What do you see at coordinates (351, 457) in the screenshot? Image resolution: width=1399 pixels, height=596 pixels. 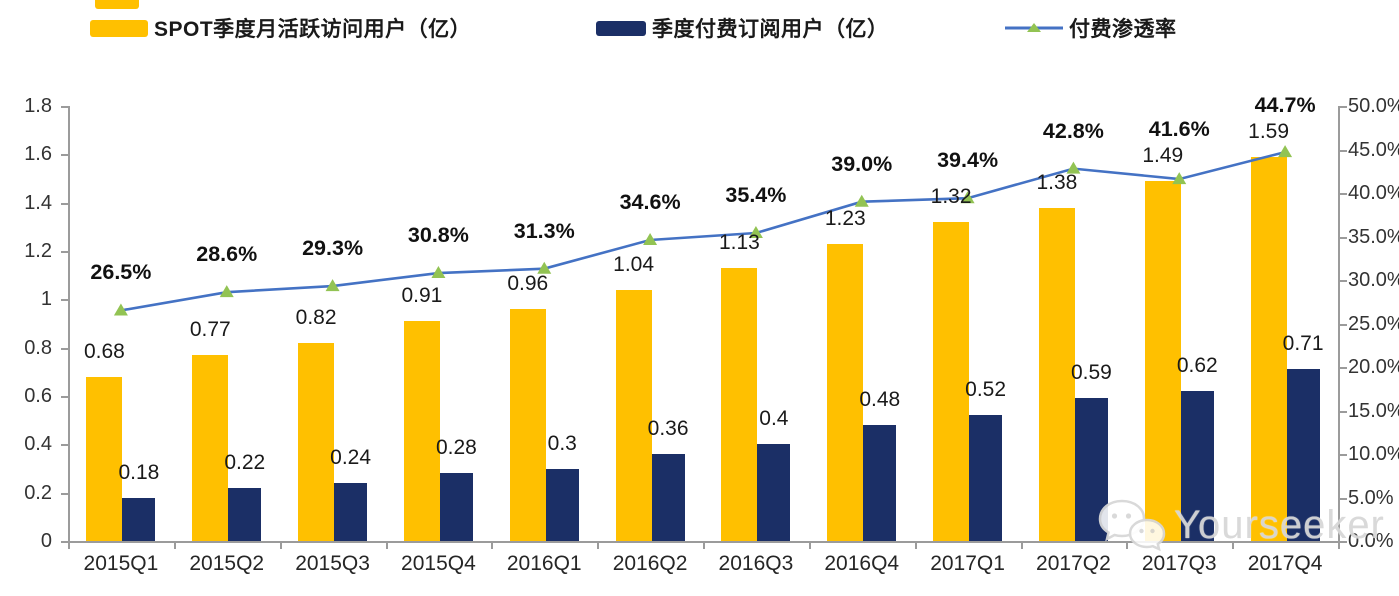 I see `subs-value-label: 0.24` at bounding box center [351, 457].